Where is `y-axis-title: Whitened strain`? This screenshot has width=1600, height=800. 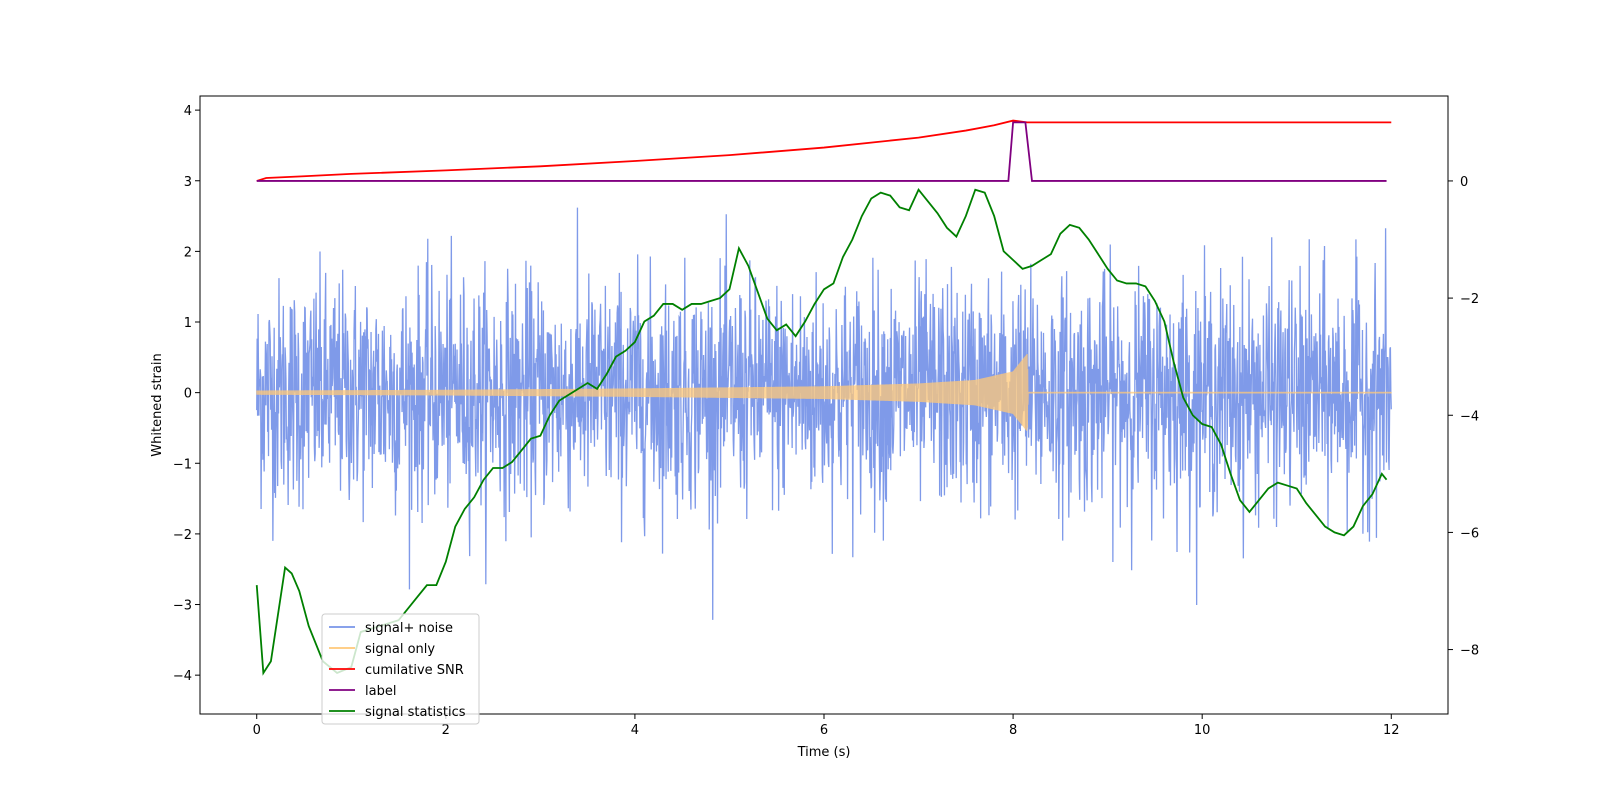 y-axis-title: Whitened strain is located at coordinates (157, 404).